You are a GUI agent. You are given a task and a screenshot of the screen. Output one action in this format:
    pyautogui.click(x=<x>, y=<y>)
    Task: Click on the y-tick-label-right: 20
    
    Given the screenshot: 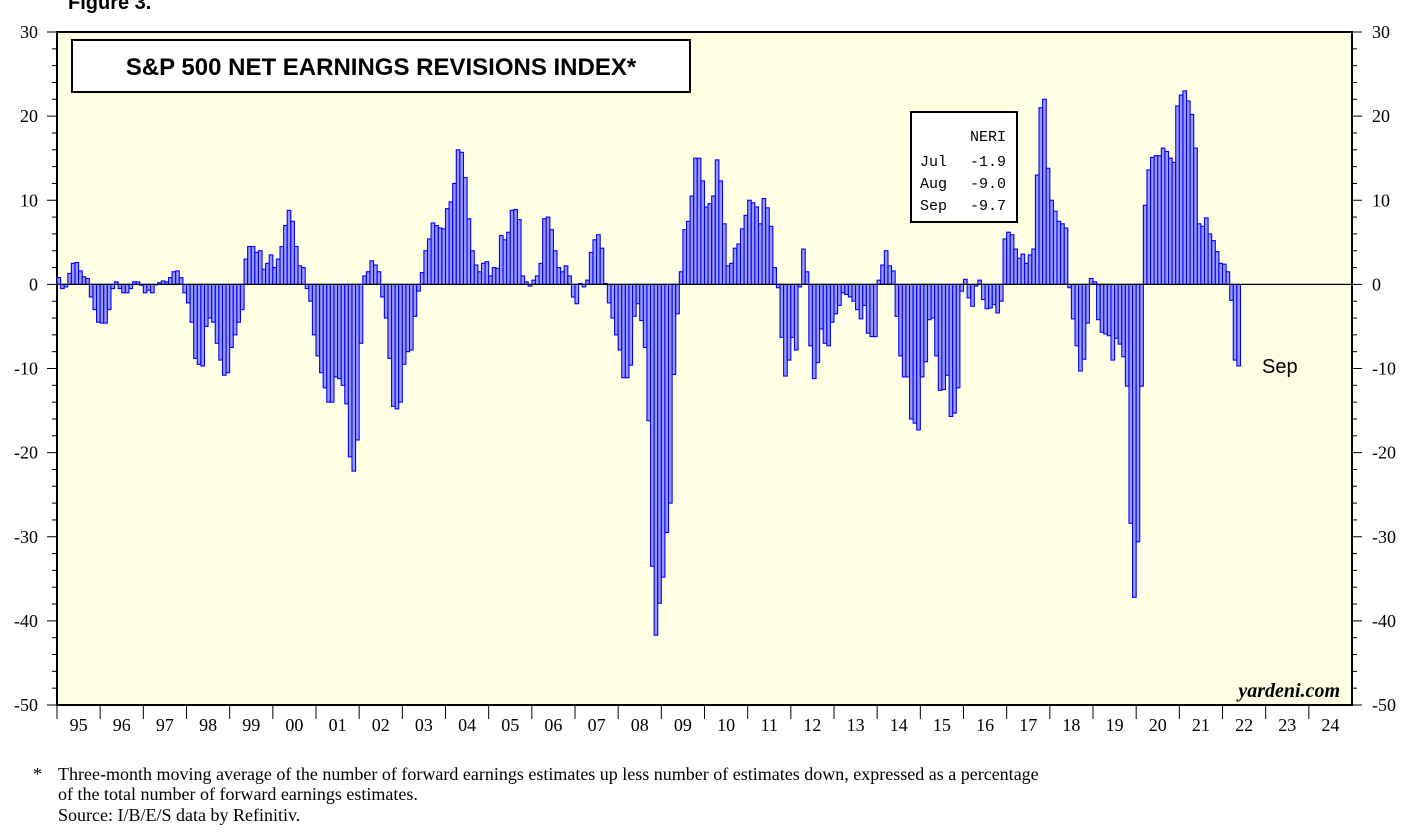 What is the action you would take?
    pyautogui.click(x=1381, y=116)
    